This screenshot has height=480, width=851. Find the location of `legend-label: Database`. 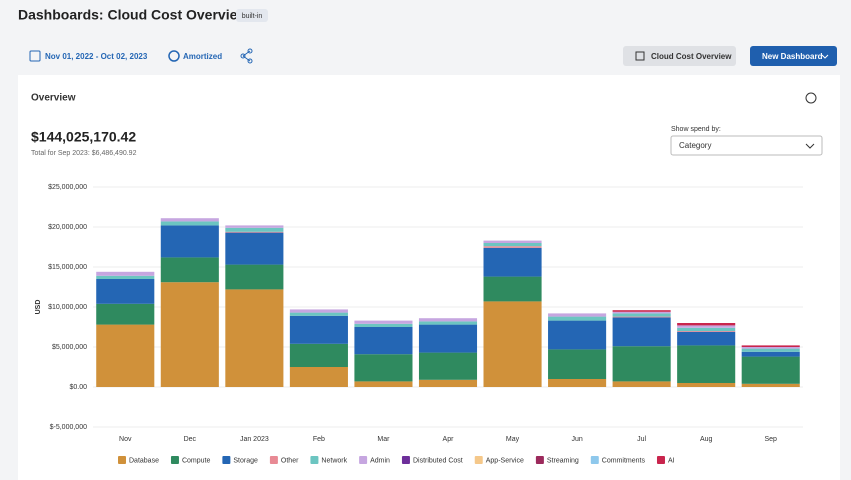

legend-label: Database is located at coordinates (144, 460).